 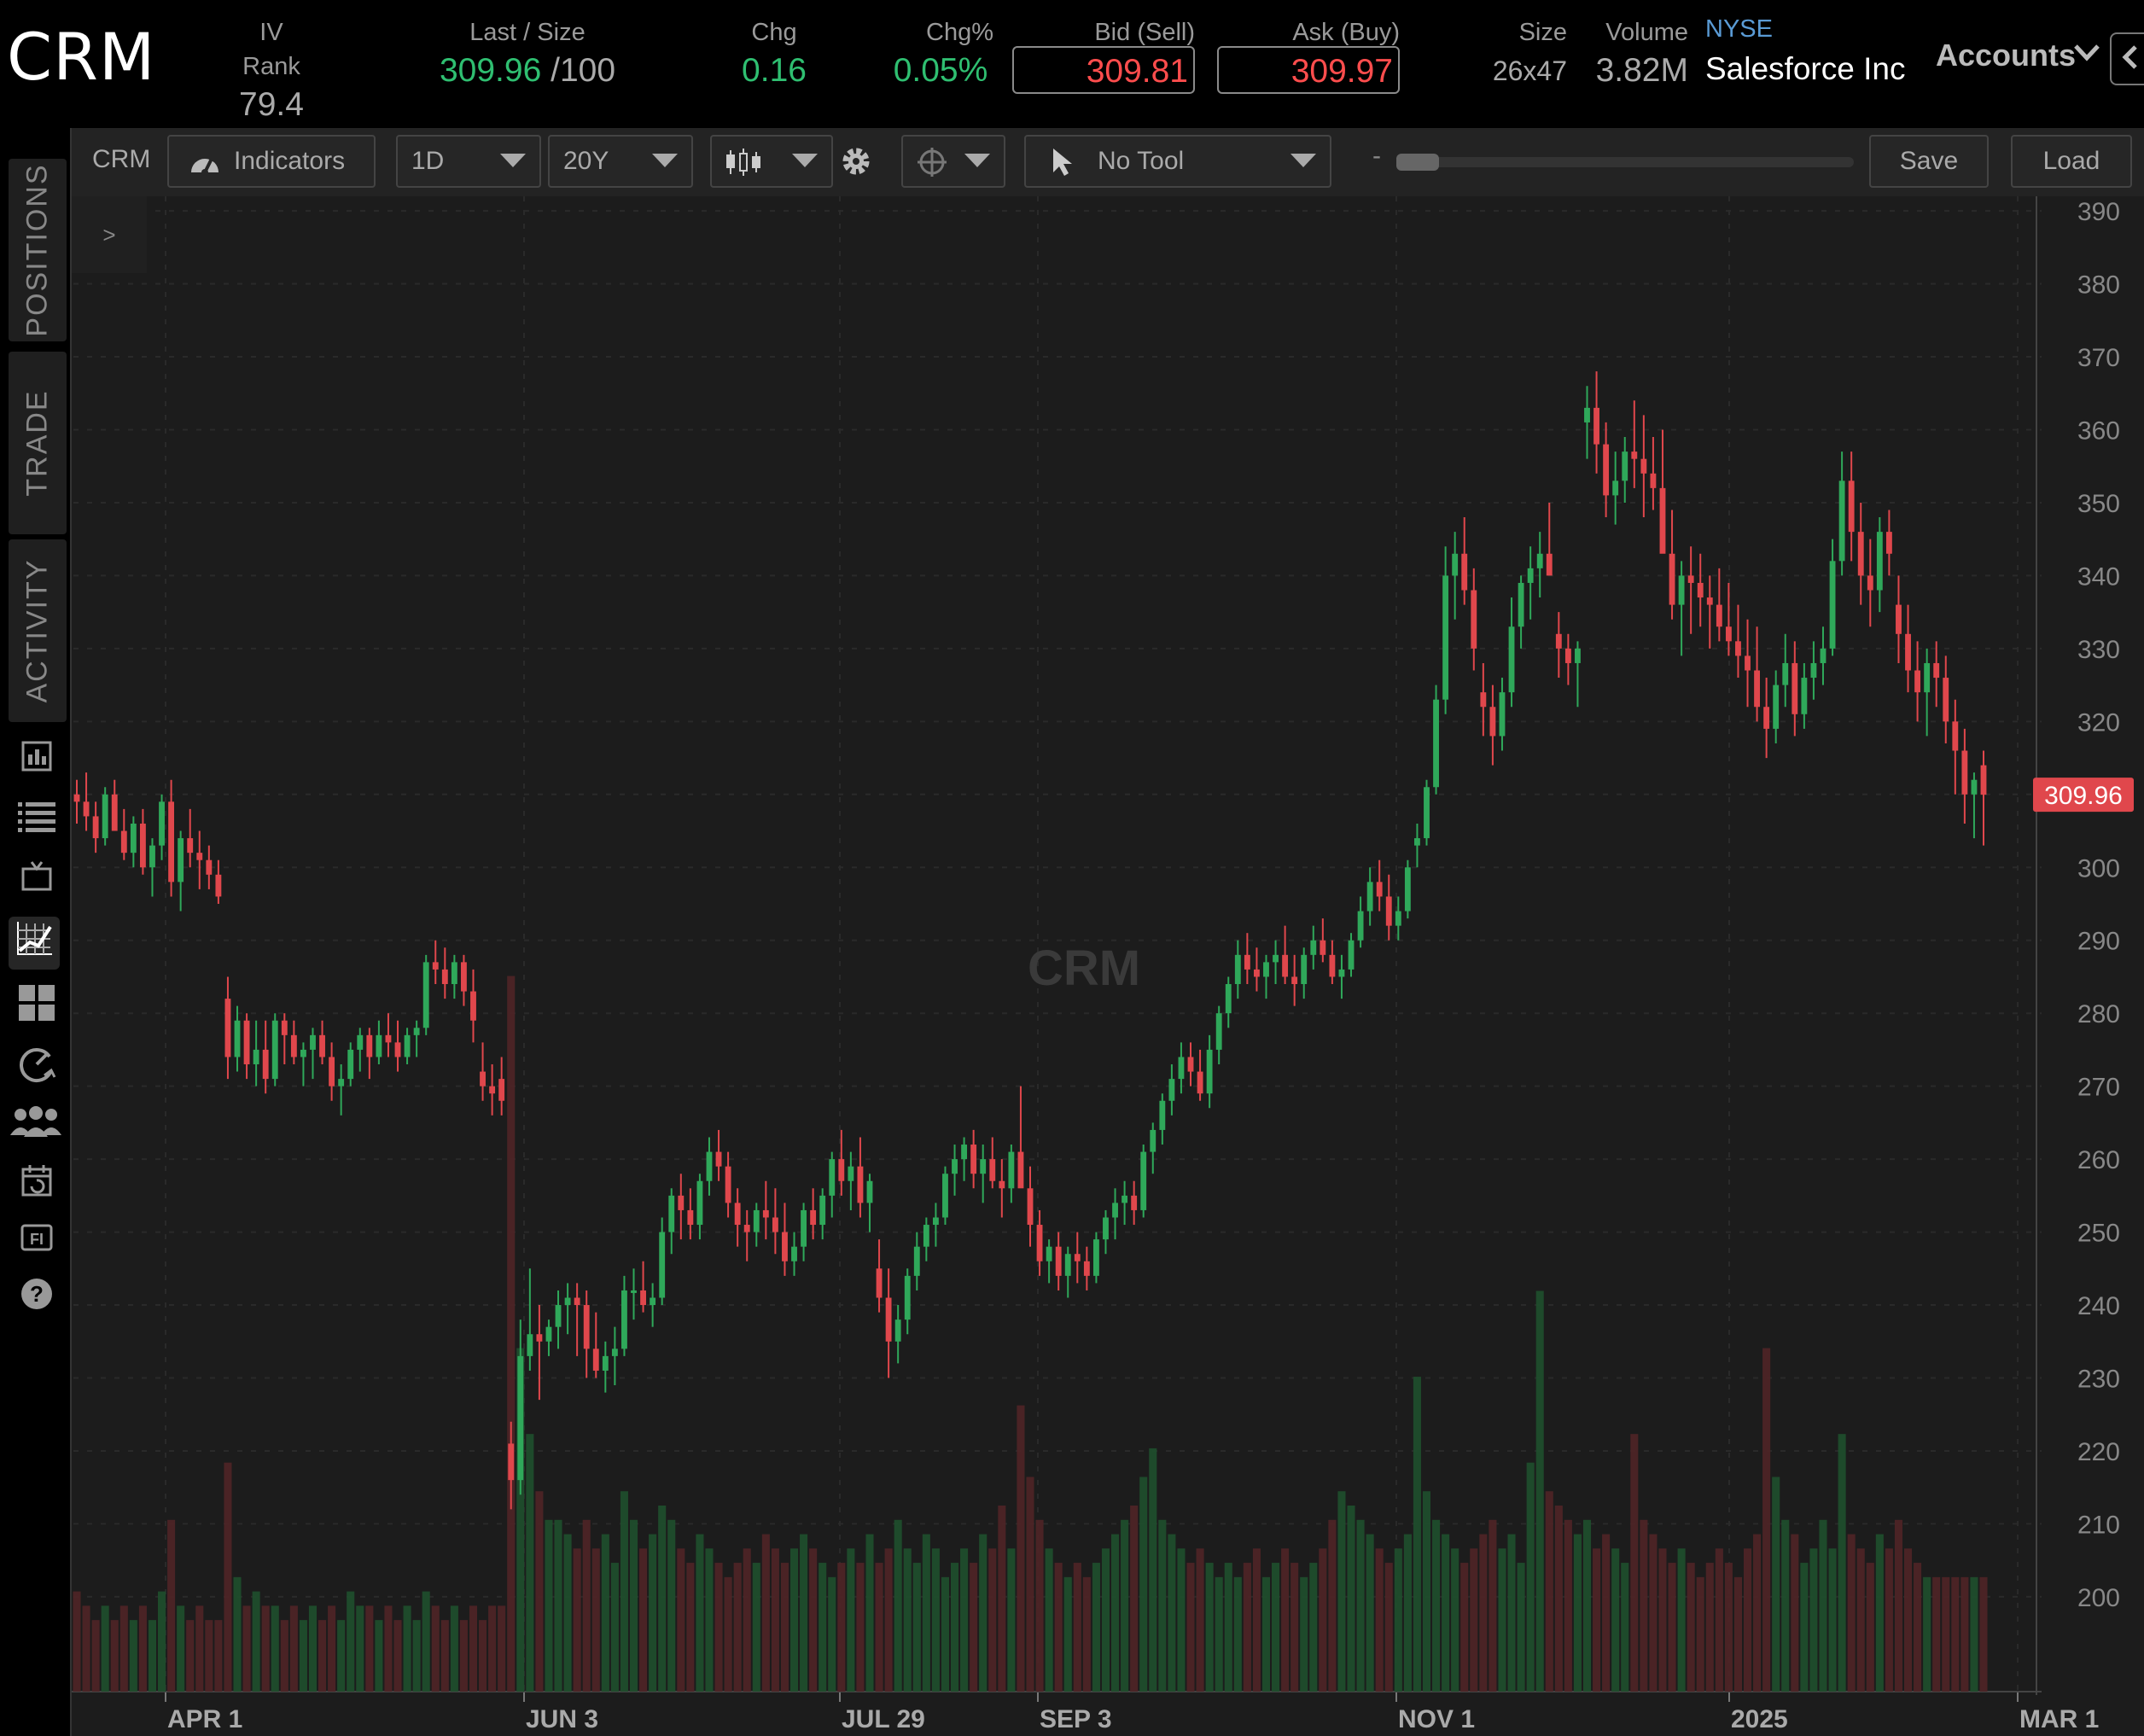 I want to click on y-tick-label: 380, so click(x=2098, y=285).